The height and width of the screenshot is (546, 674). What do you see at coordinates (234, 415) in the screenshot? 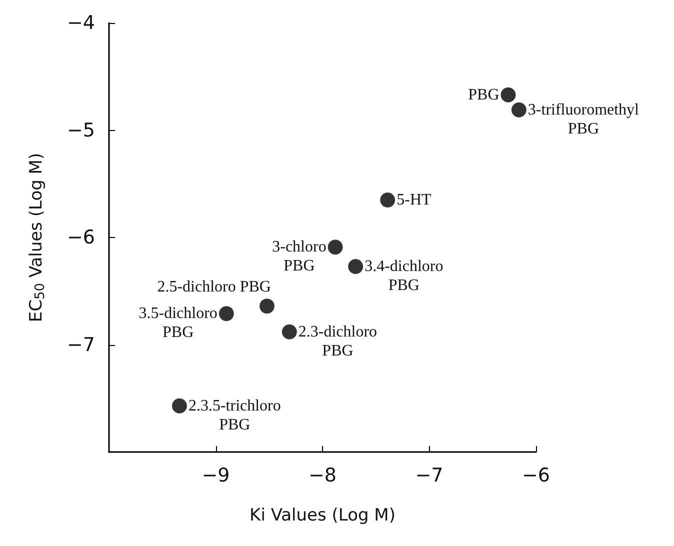
I see `annotation: 2.3.5-trichloro PBG` at bounding box center [234, 415].